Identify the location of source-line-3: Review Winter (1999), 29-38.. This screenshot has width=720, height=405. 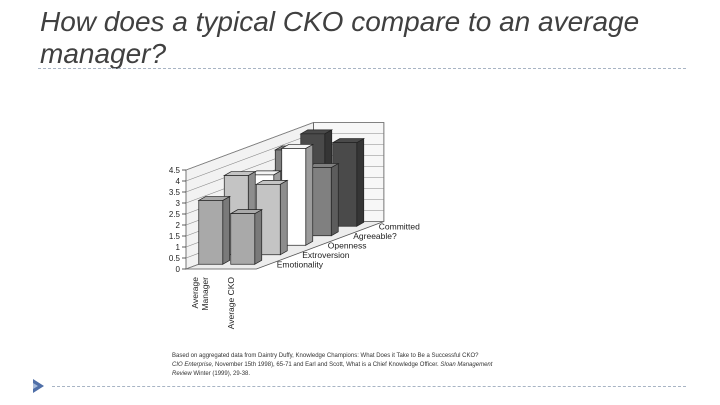
(372, 374).